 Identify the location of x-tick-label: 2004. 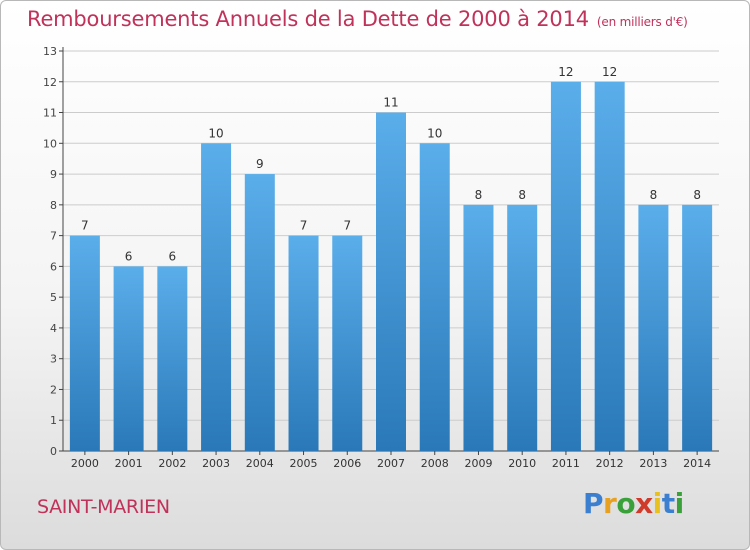
(260, 463).